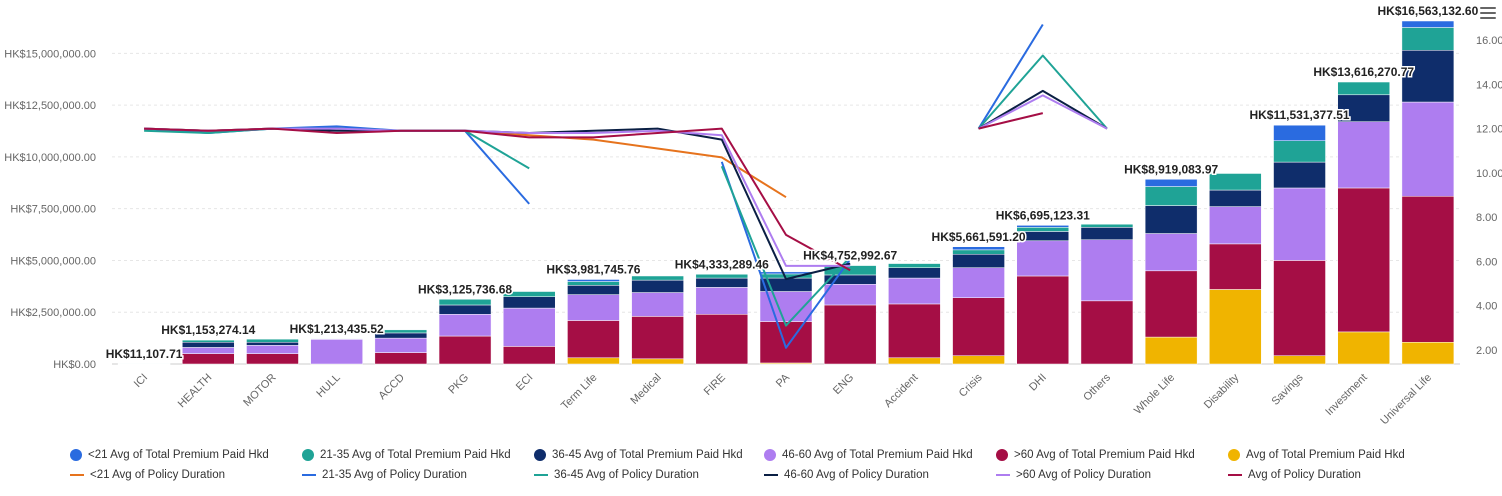  I want to click on x-tick-label: FIRE, so click(715, 385).